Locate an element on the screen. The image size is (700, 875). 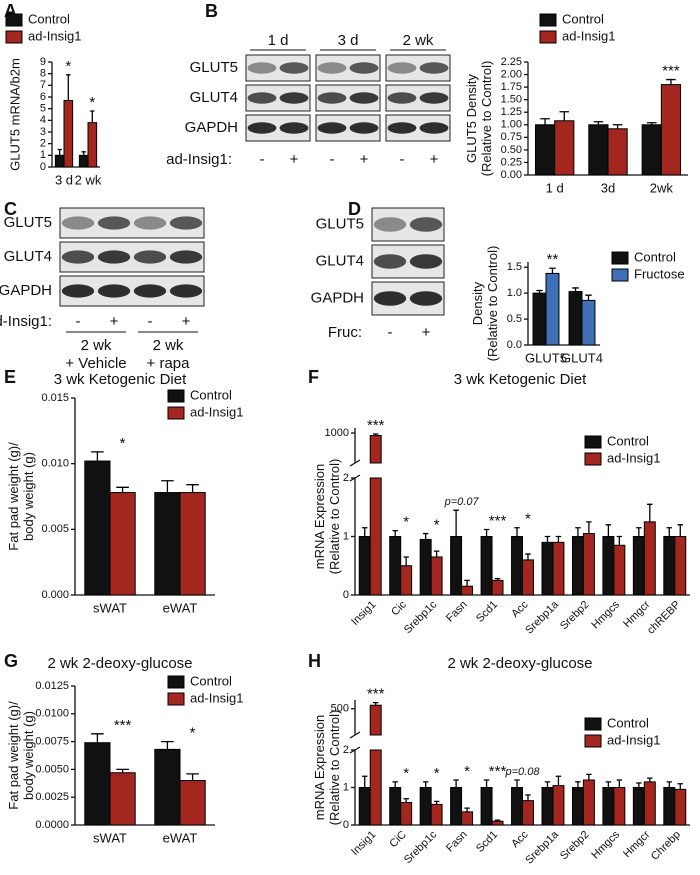
y-tick-label: 0.005 is located at coordinates (55, 529).